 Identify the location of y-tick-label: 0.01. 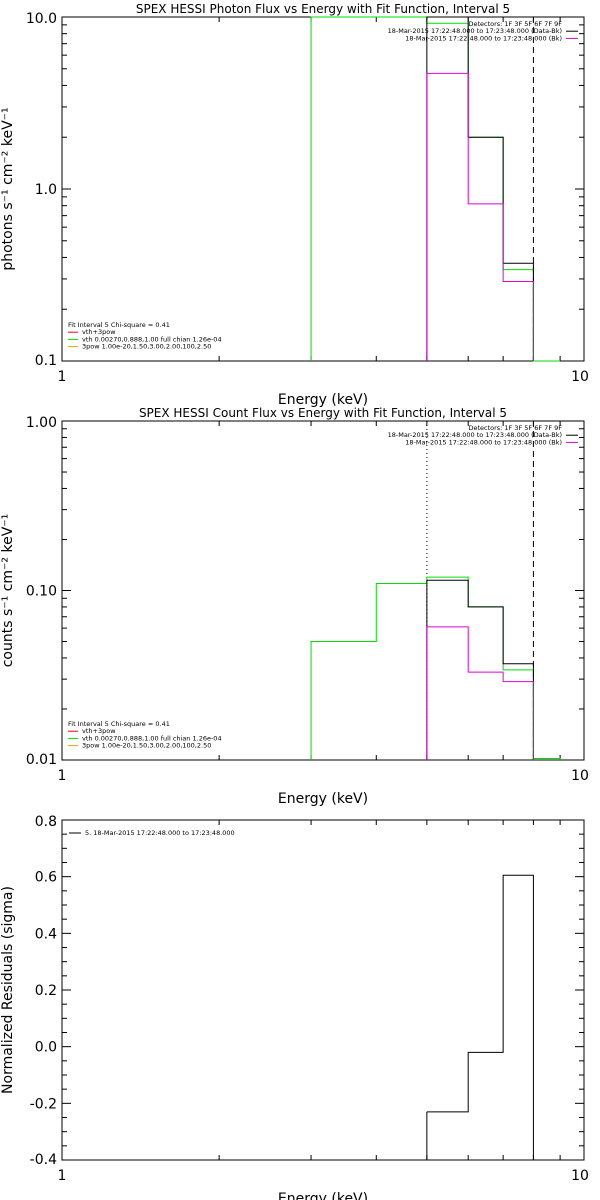
(41, 760).